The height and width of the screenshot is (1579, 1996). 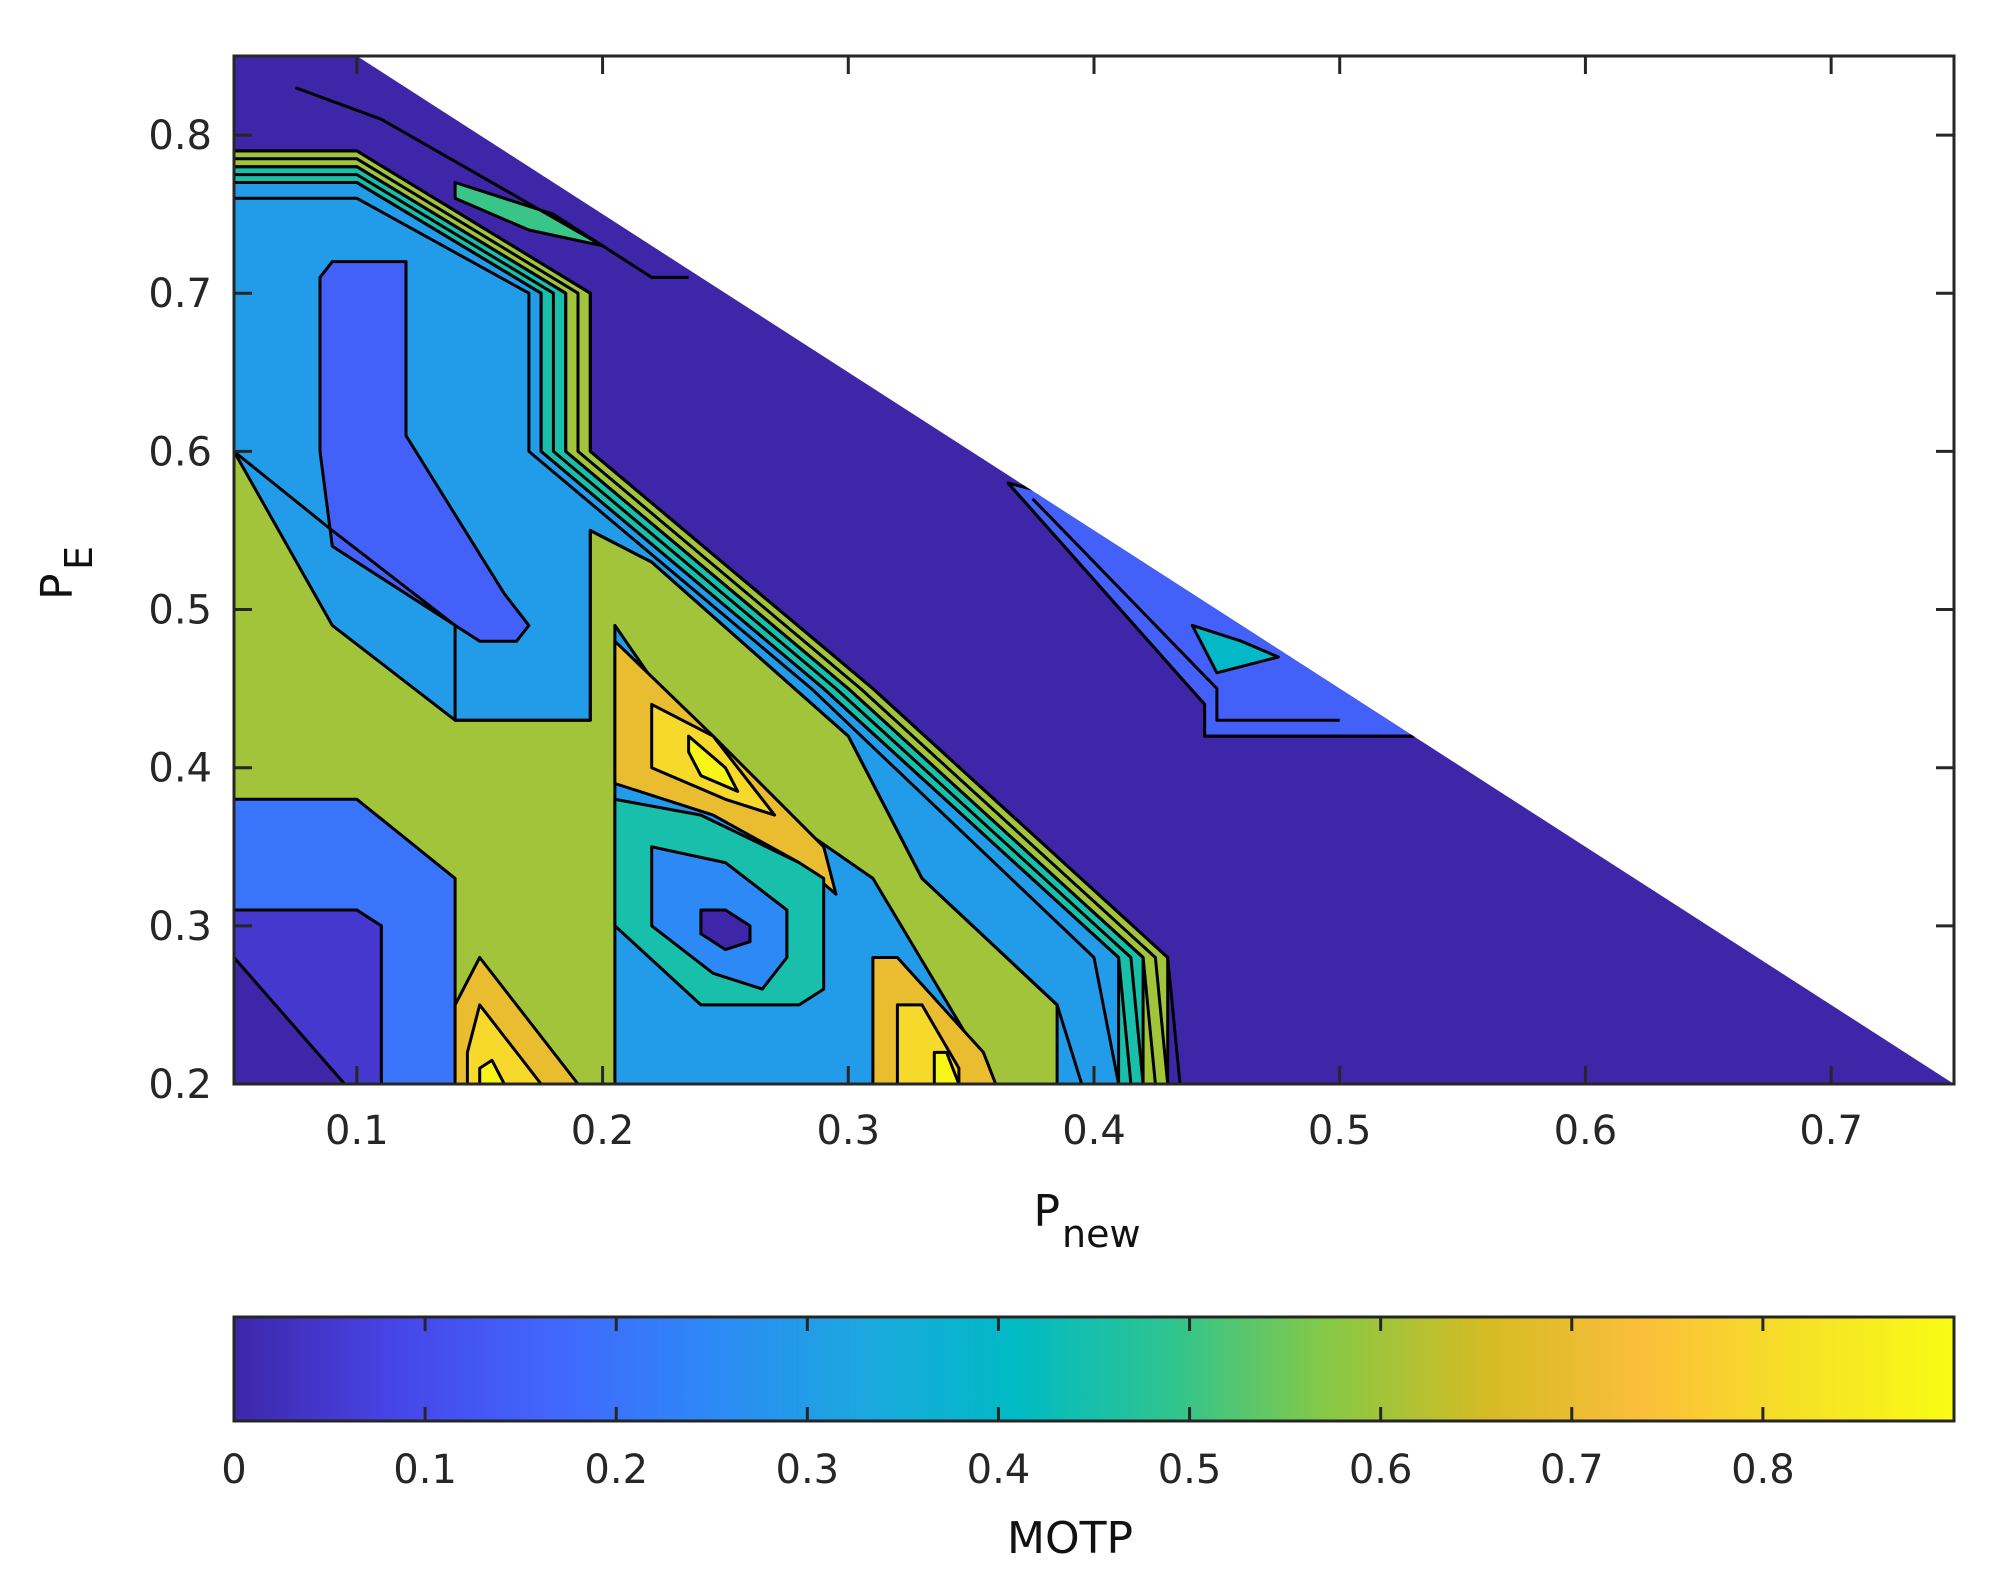 I want to click on colorbar-tick-label: 0.1, so click(x=425, y=1470).